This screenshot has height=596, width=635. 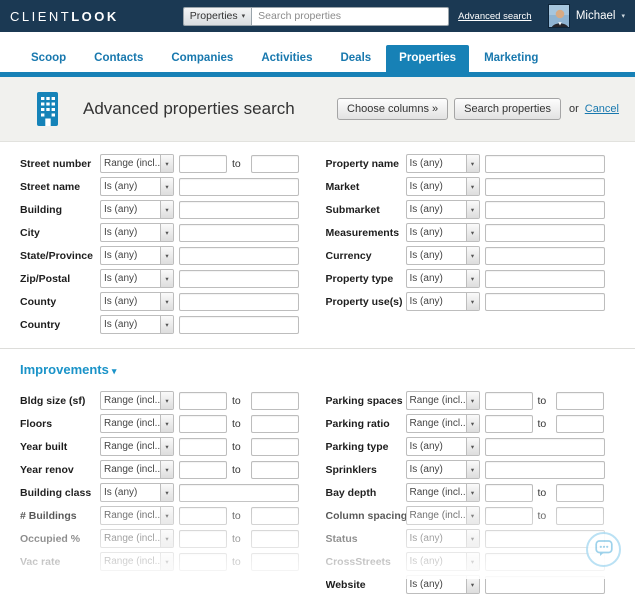 I want to click on tab-activities: Activities, so click(x=286, y=58).